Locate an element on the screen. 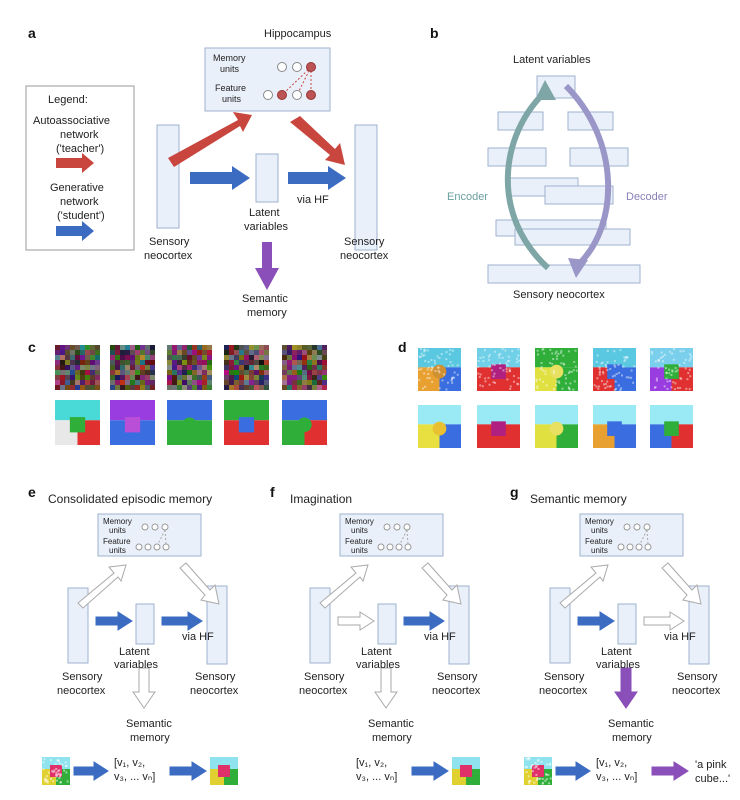 The image size is (740, 800). legend-student-line1: Generative is located at coordinates (77, 188).